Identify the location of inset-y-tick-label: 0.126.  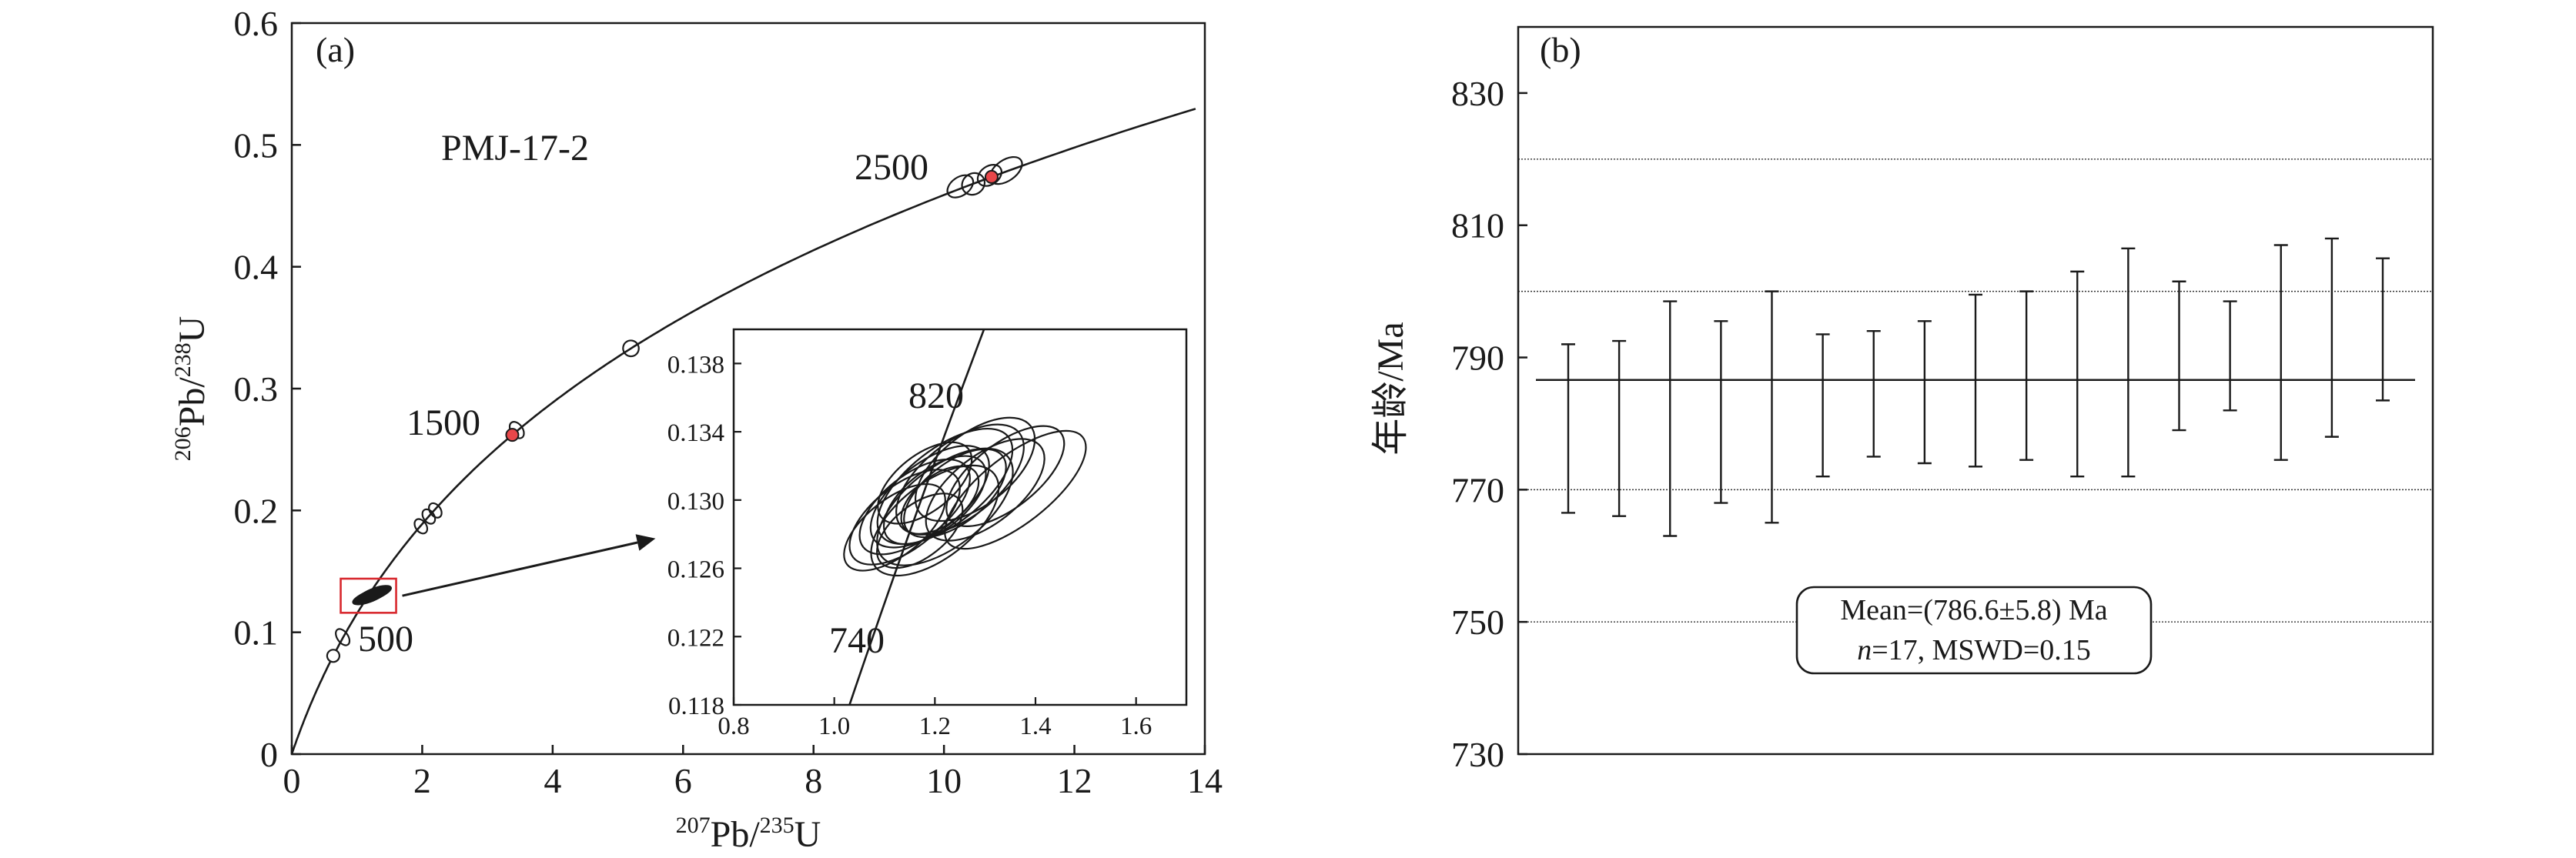
(695, 570).